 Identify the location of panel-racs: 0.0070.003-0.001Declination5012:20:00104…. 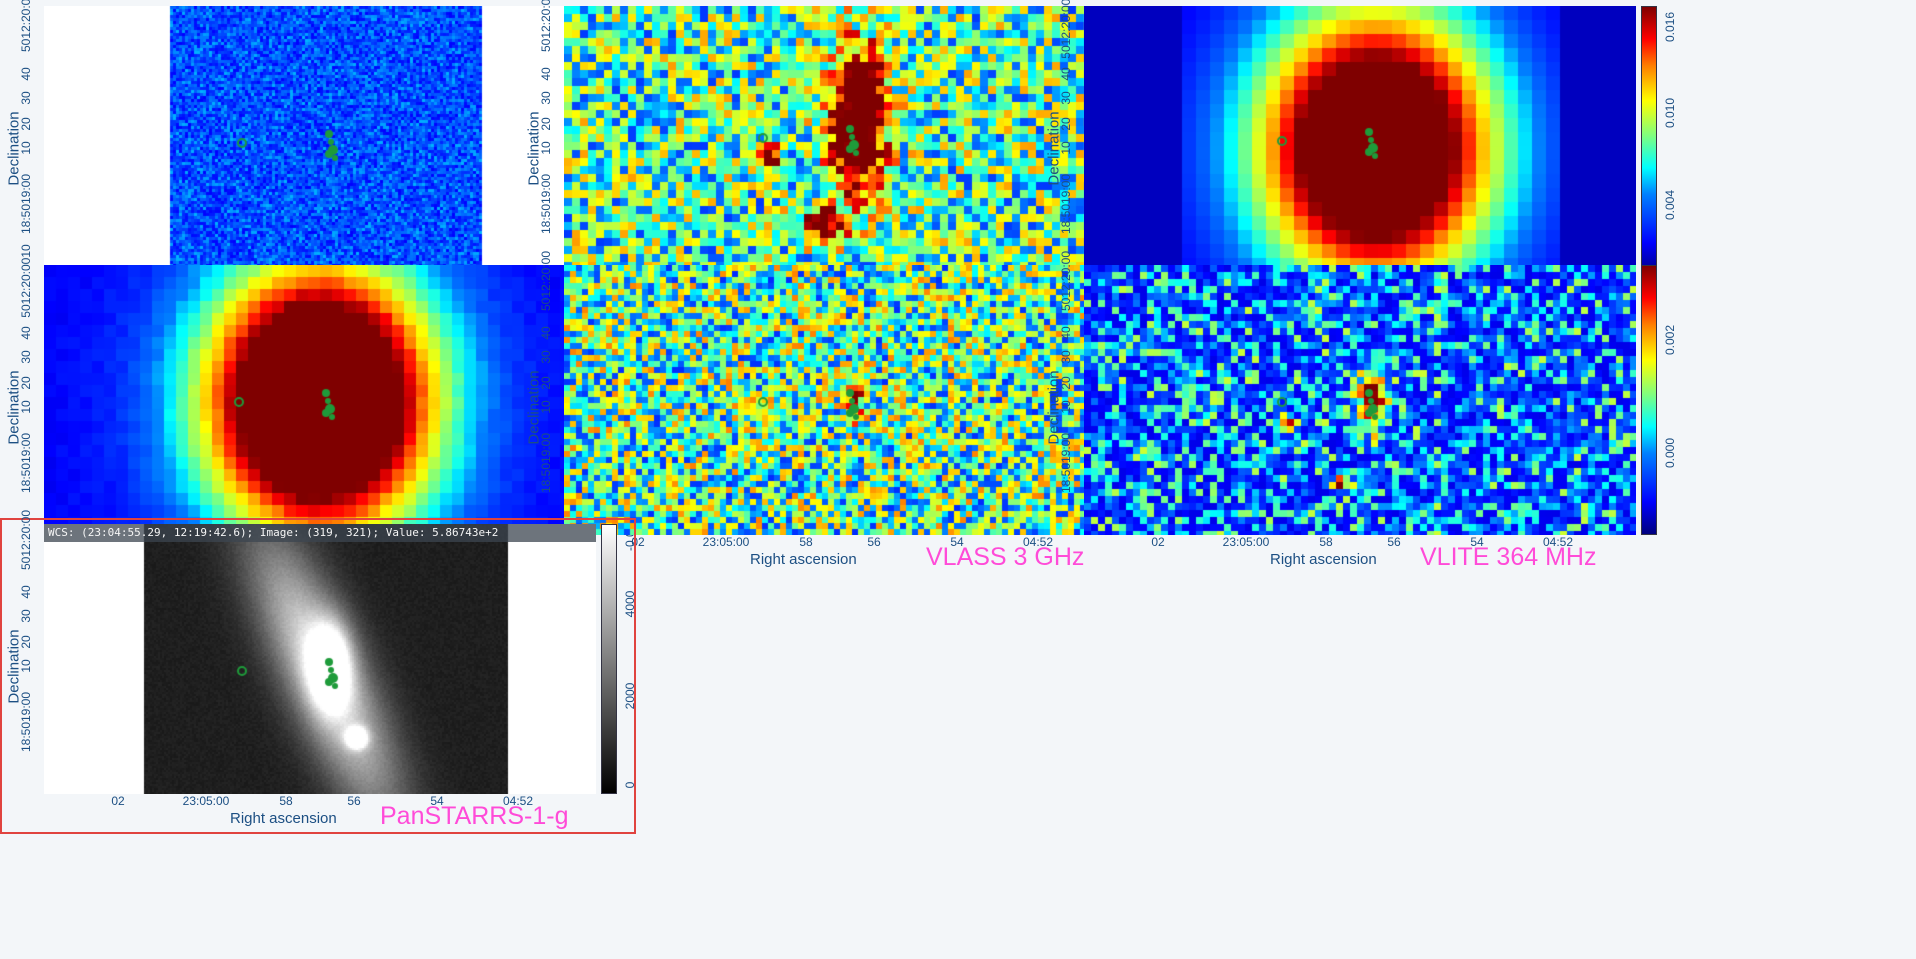
(319, 409).